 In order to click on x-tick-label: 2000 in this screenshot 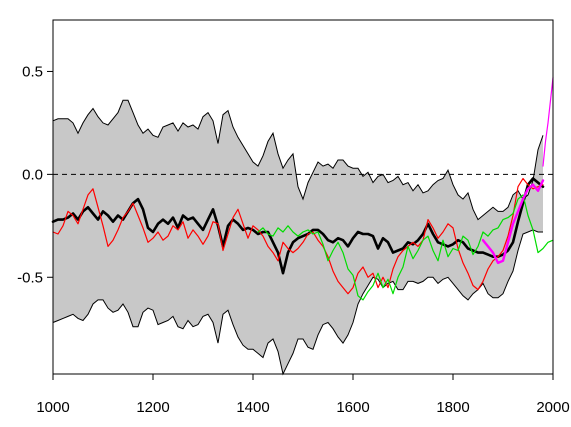, I will do `click(552, 407)`.